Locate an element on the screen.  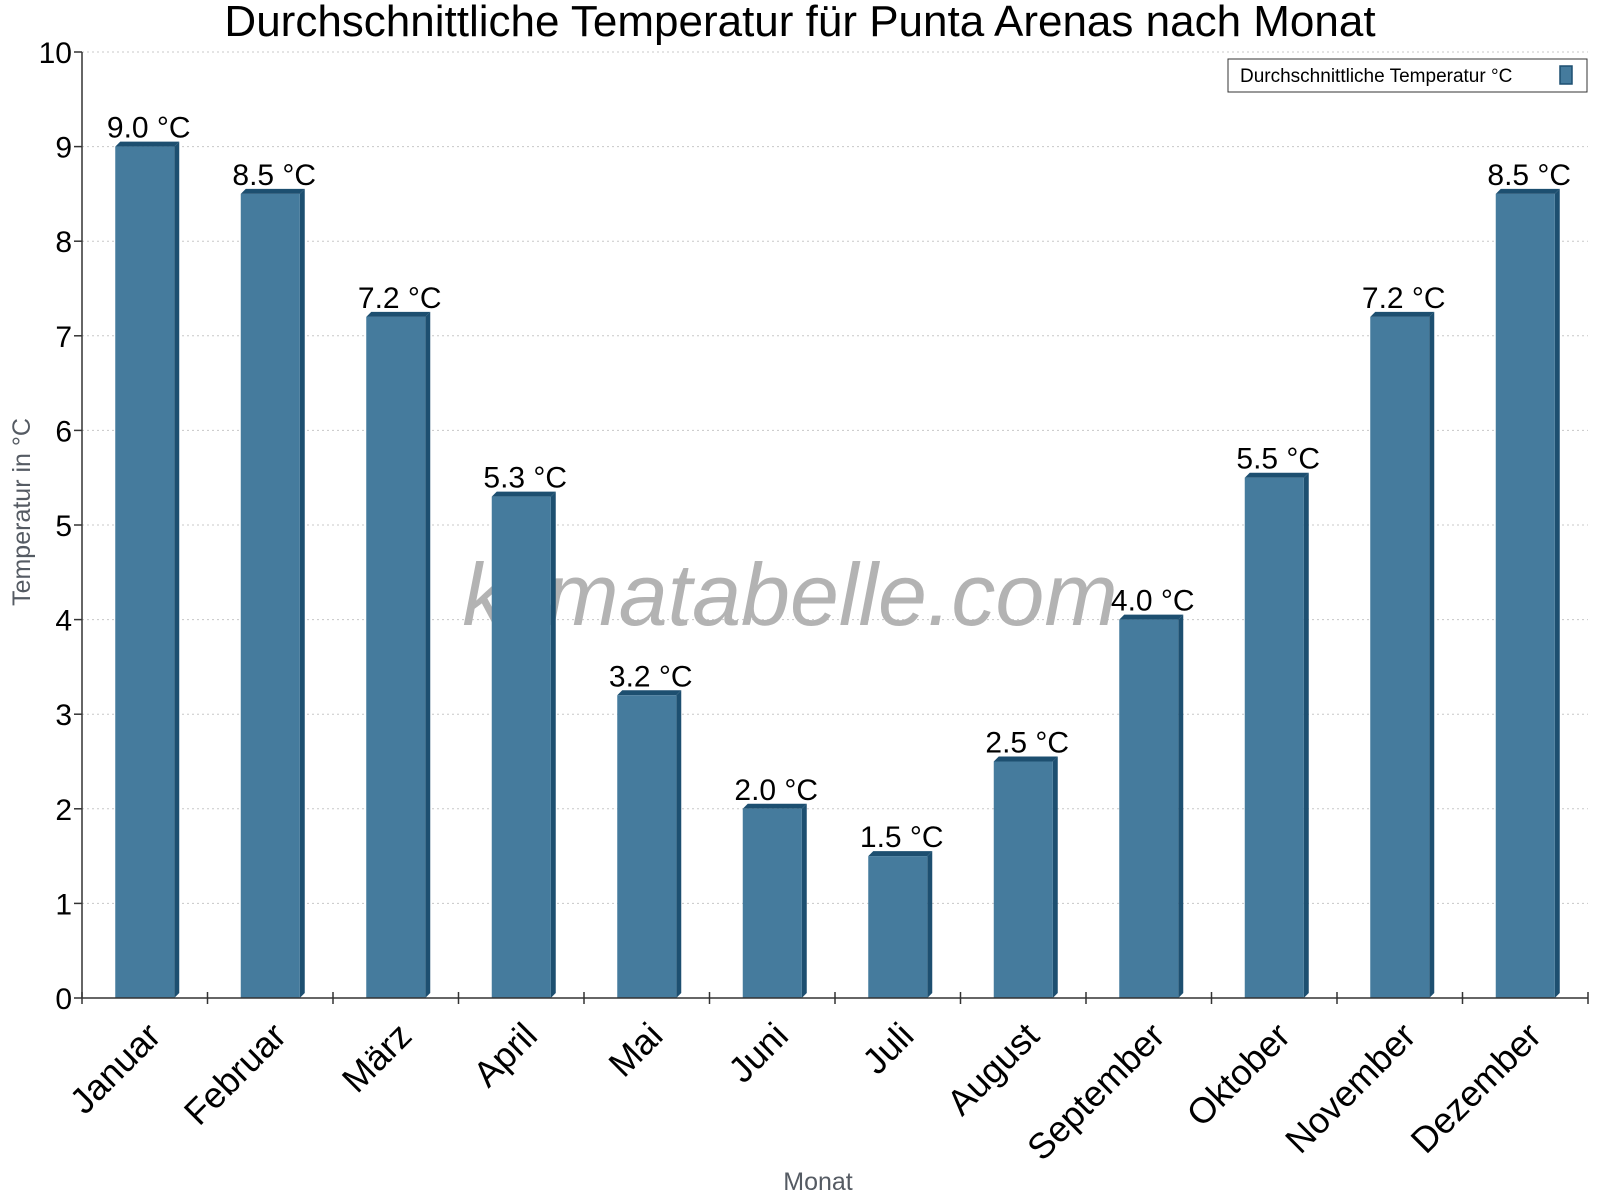
y-axis-ticks: 0 1 2 3 4 5 6 7 8 9 10 is located at coordinates (60, 526).